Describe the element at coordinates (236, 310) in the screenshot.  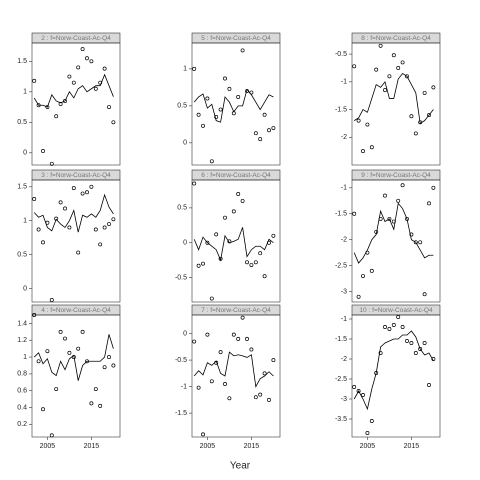
I see `panel-title: 7 : f=Norw-Coast-Ac-Q4` at that location.